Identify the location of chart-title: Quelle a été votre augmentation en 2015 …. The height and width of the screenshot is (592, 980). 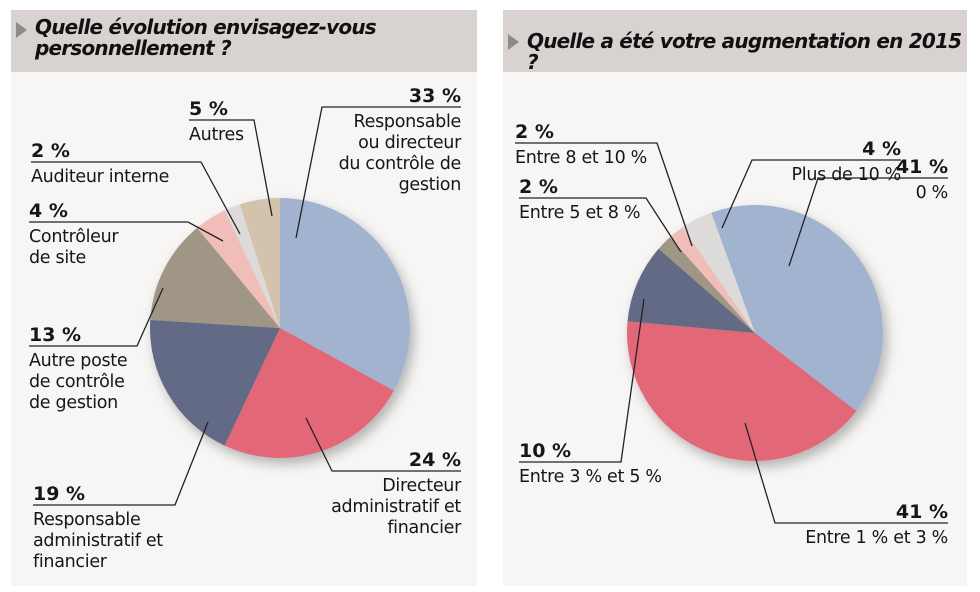
(747, 52).